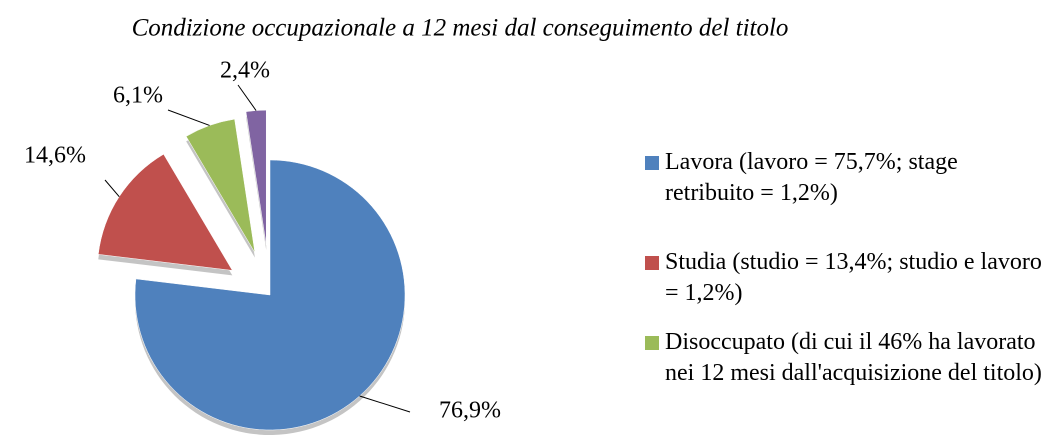  I want to click on data-label: 6,1%, so click(138, 96).